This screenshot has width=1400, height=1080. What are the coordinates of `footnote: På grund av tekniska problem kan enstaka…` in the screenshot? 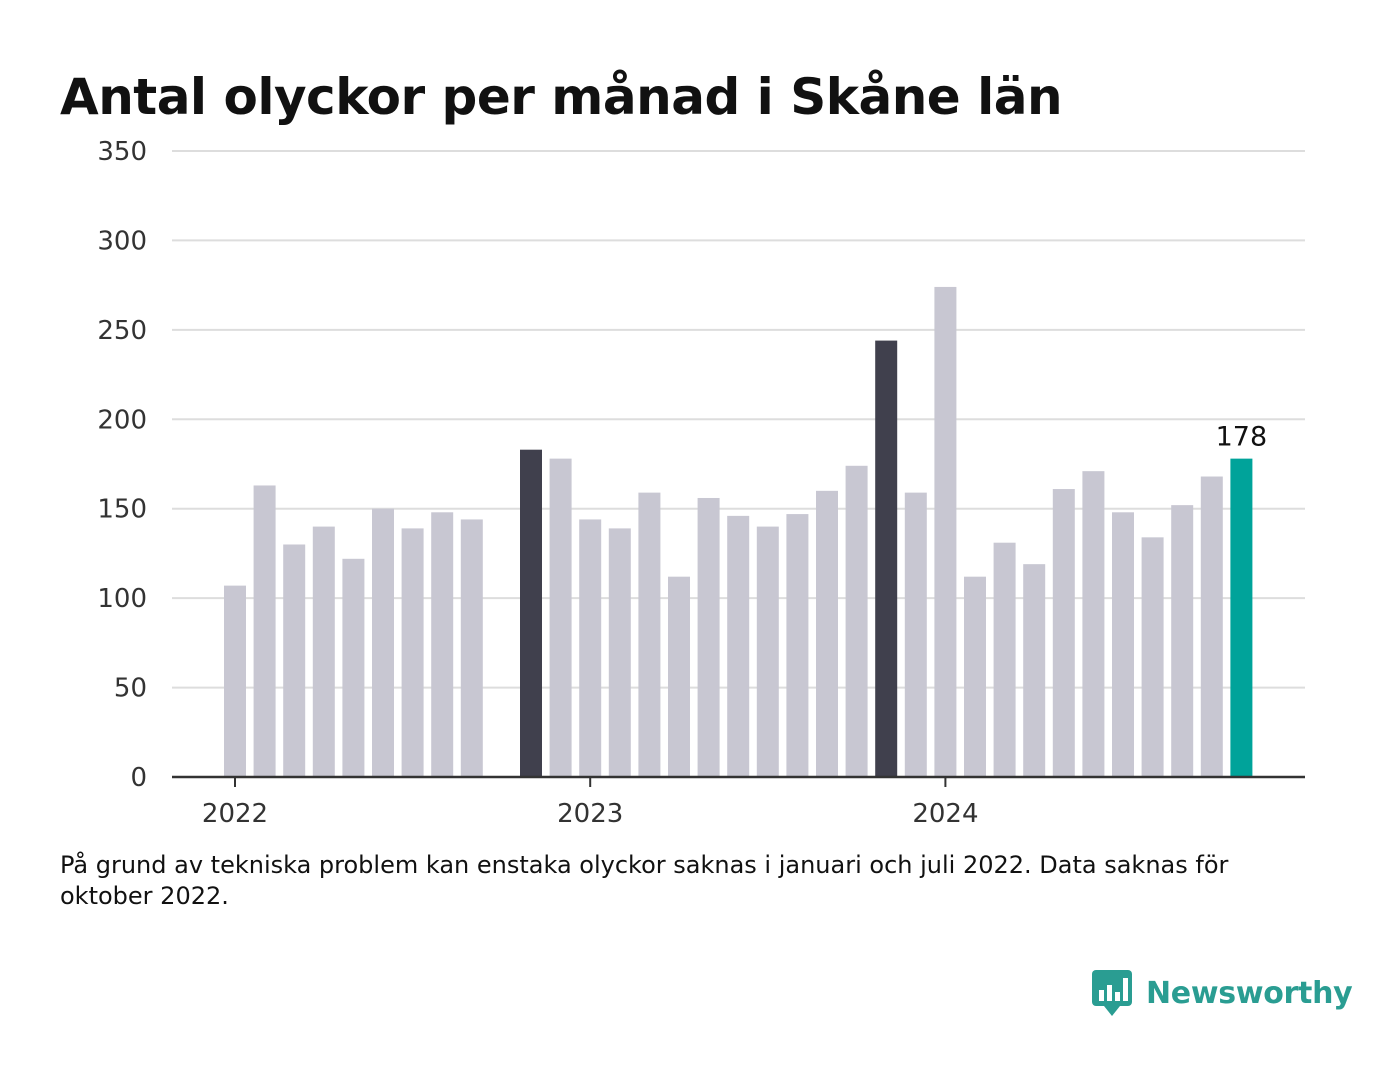 It's located at (644, 880).